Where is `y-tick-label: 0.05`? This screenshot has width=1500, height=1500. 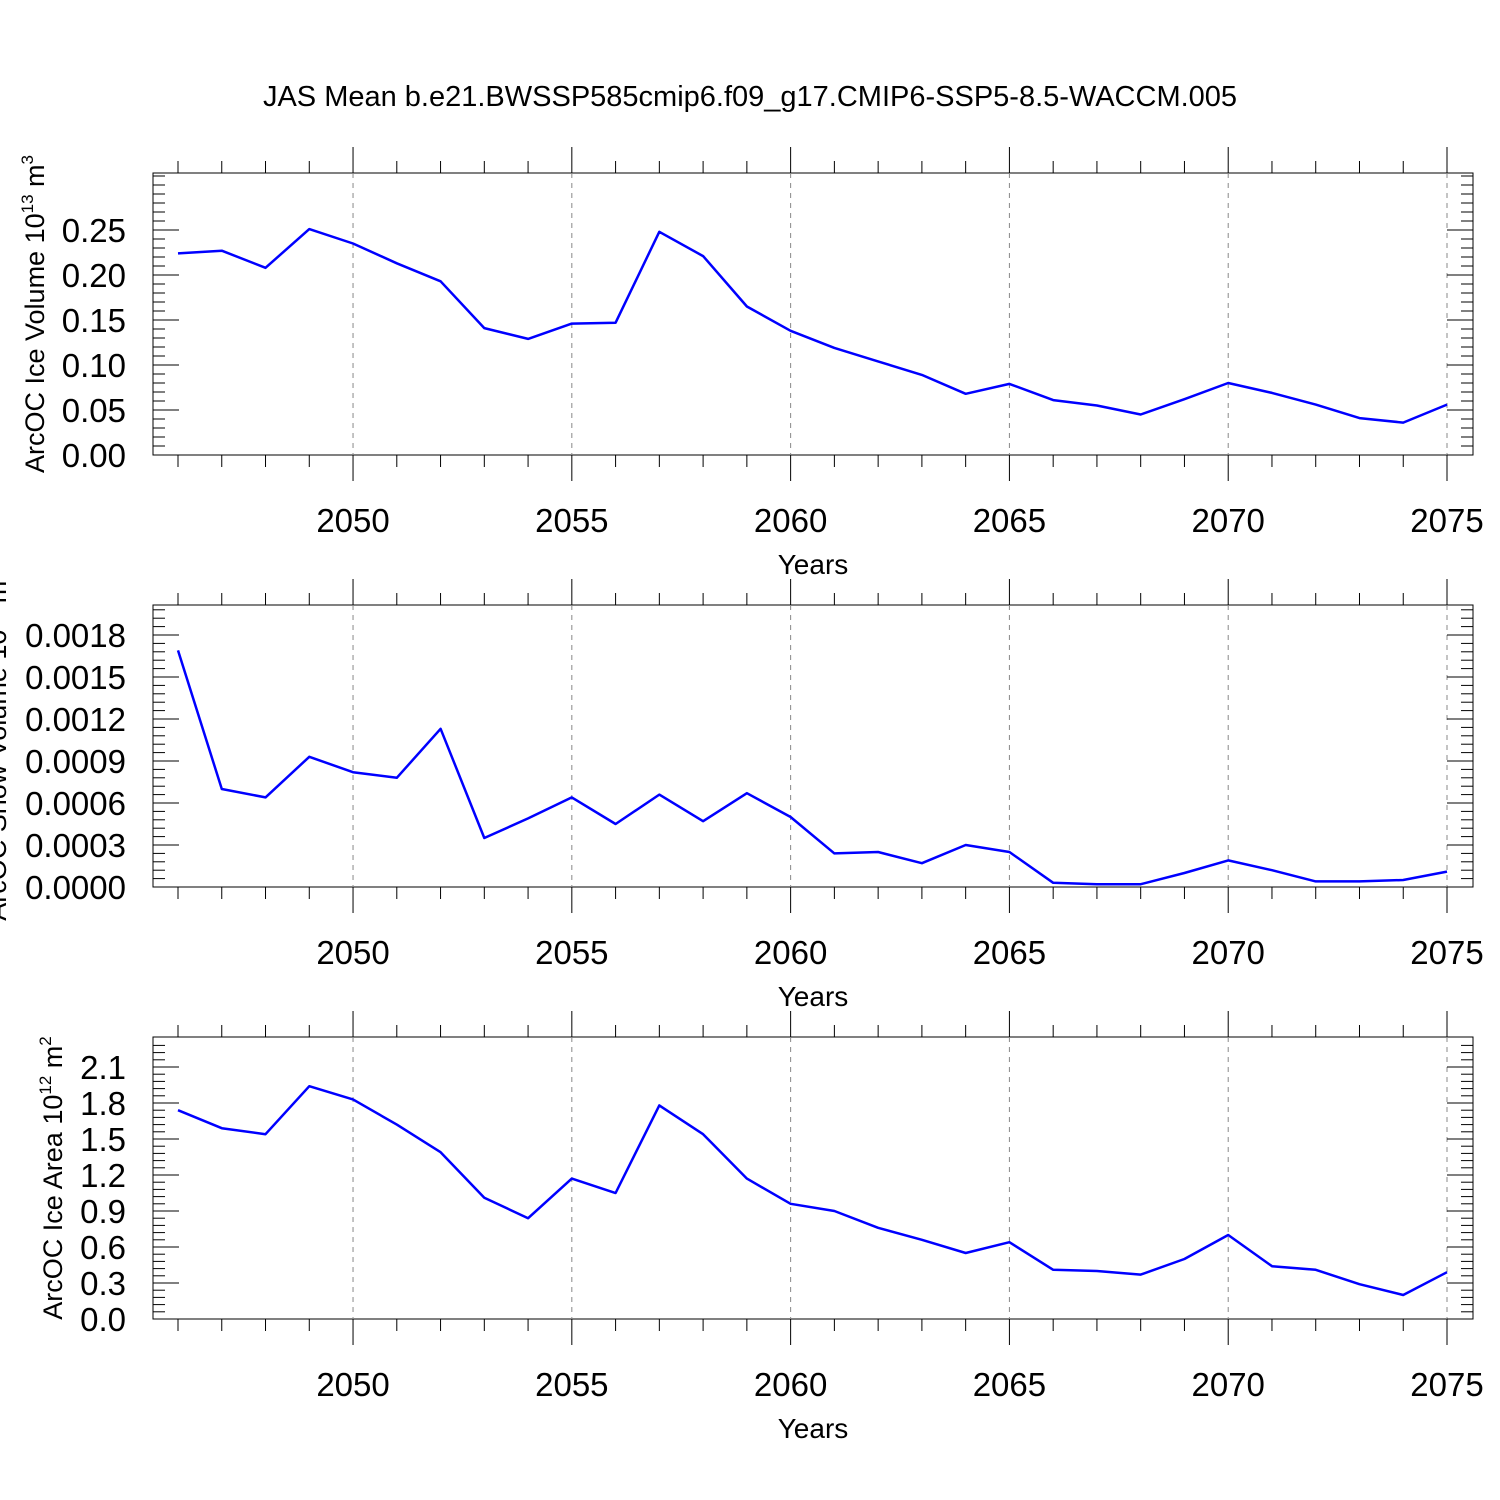 y-tick-label: 0.05 is located at coordinates (94, 410).